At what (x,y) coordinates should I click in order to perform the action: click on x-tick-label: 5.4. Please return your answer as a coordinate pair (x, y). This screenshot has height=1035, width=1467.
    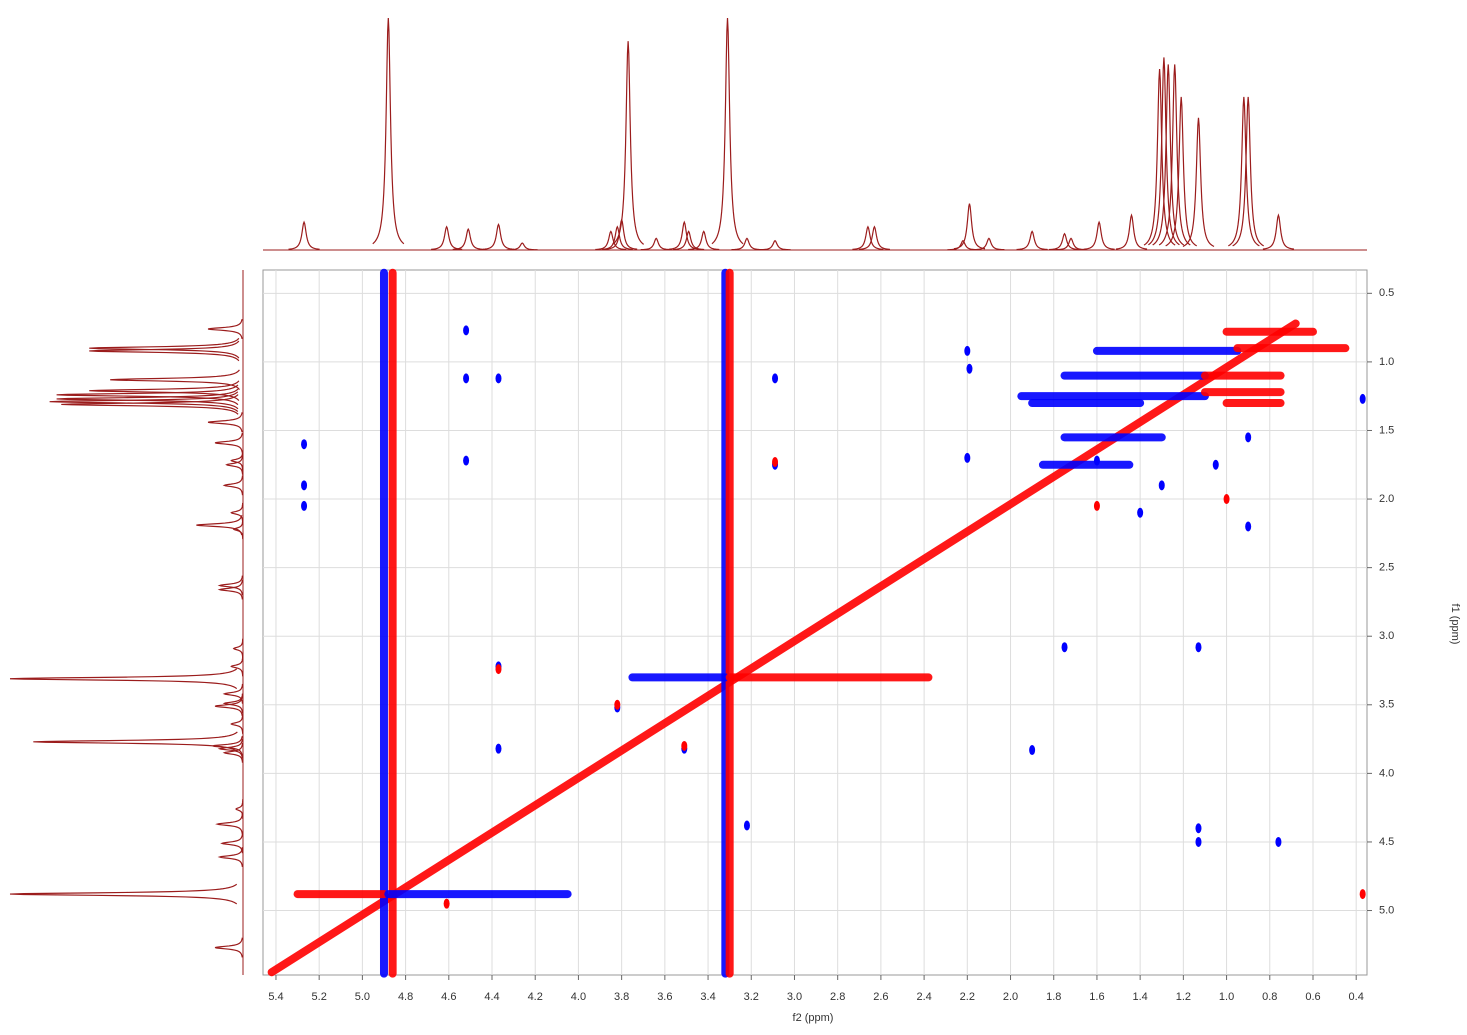
    Looking at the image, I should click on (275, 997).